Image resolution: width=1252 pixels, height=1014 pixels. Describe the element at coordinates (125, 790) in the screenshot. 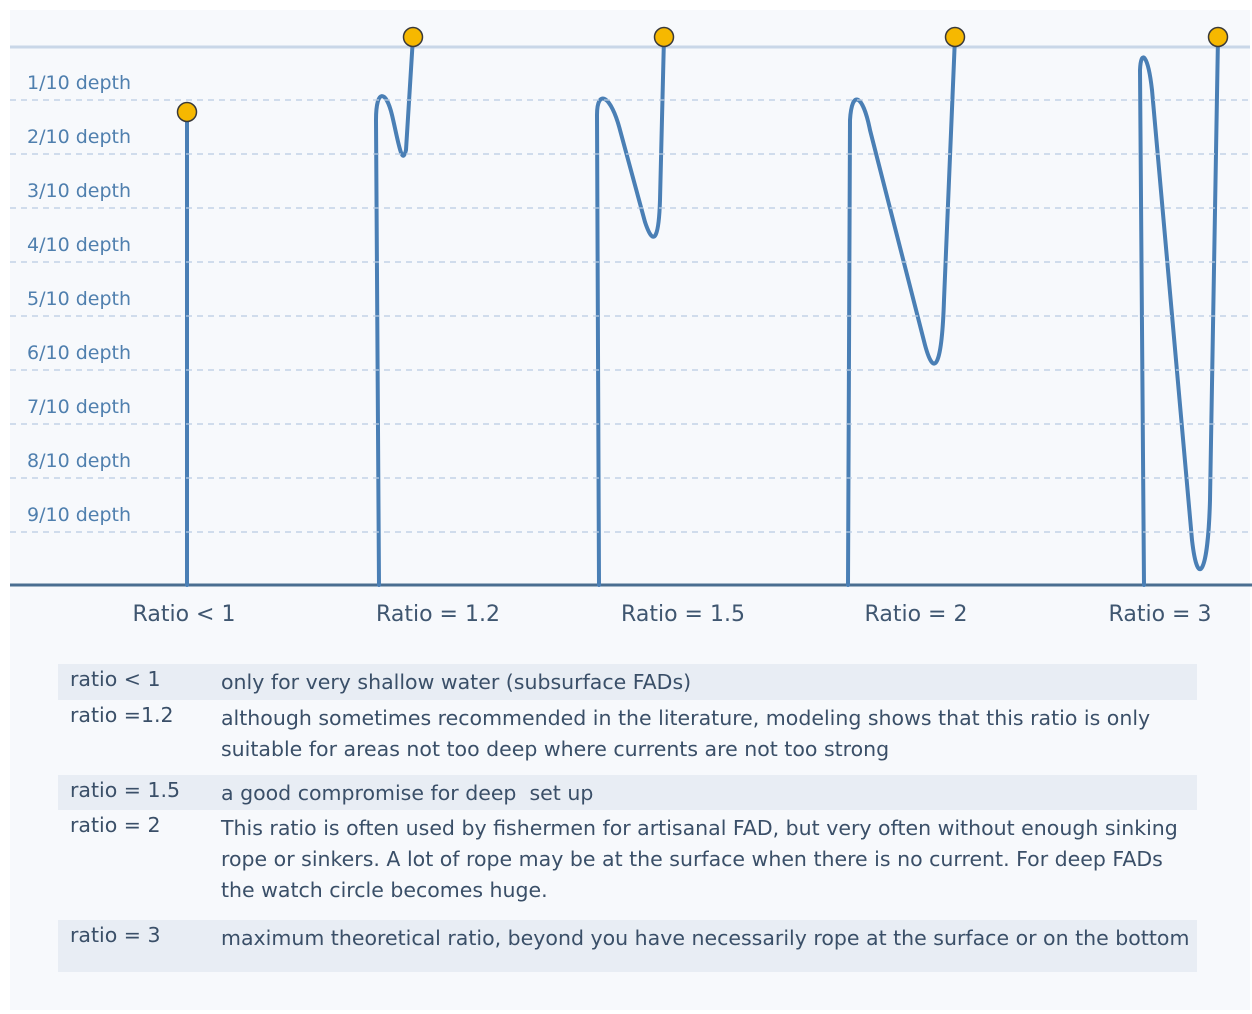

I see `ratio-cell: ratio = 1.5` at that location.